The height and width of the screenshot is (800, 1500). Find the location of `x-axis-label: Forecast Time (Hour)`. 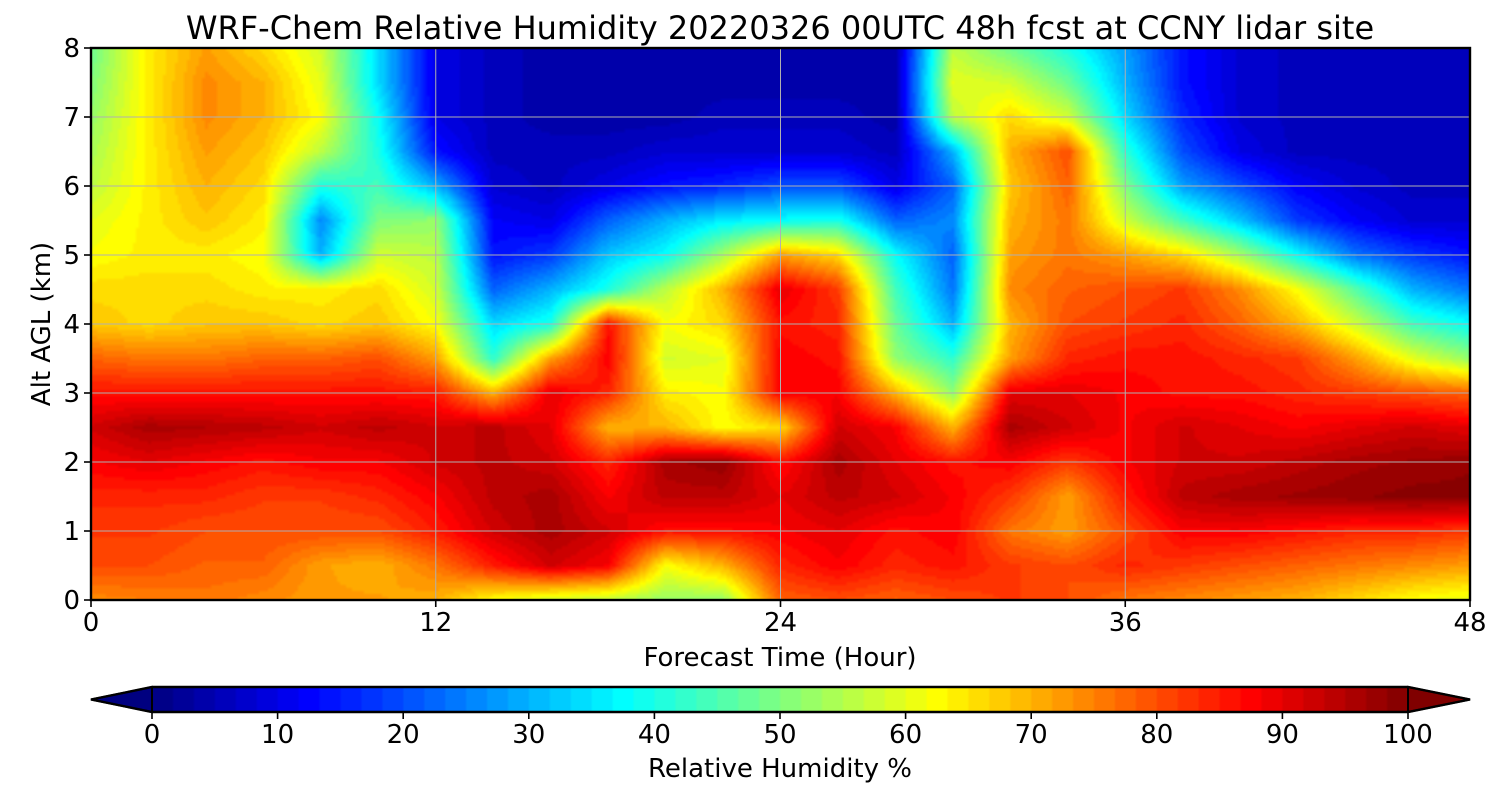

x-axis-label: Forecast Time (Hour) is located at coordinates (779, 658).